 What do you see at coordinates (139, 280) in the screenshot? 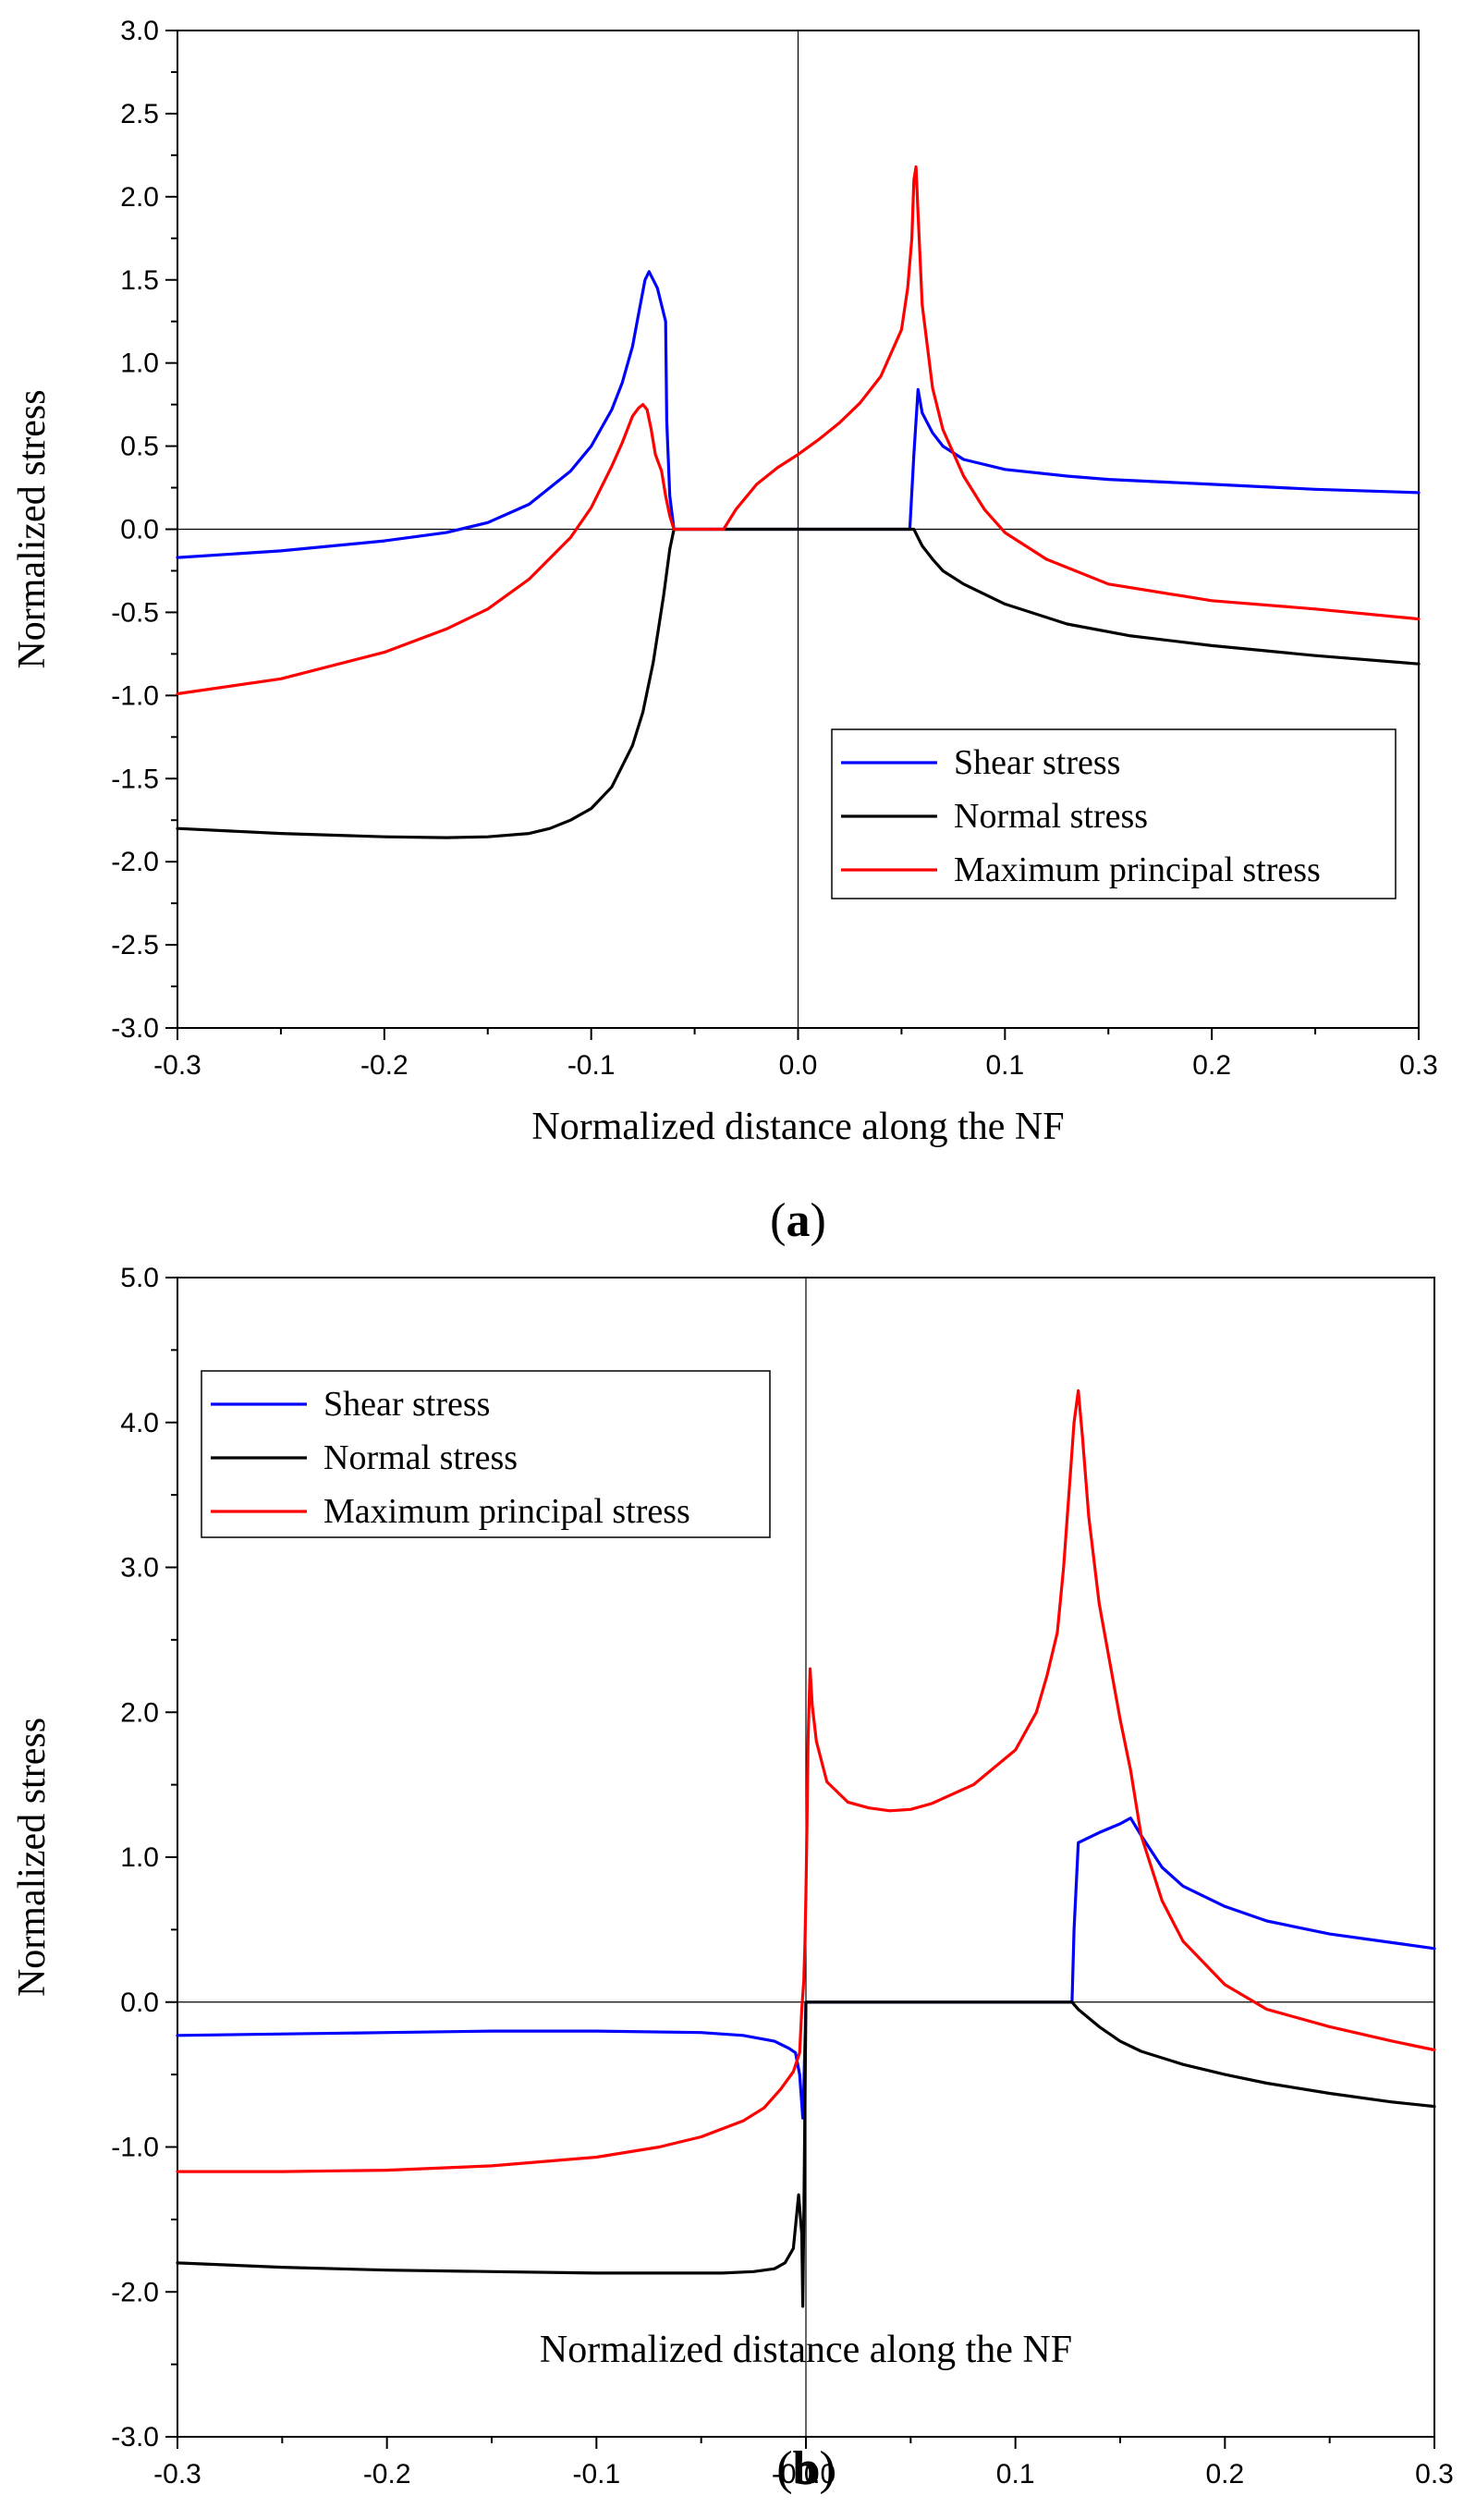
I see `y-tick-label: 1.5` at bounding box center [139, 280].